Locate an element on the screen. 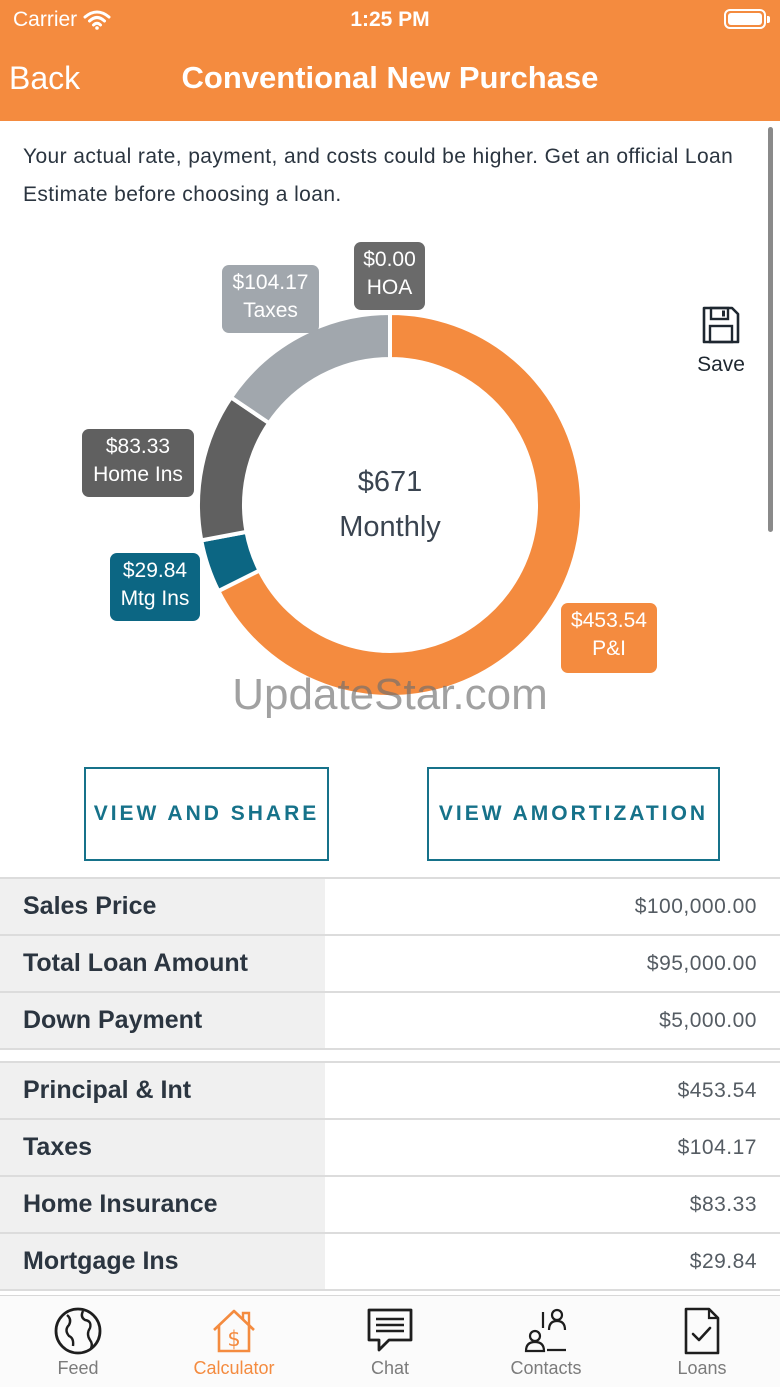 Image resolution: width=780 pixels, height=1387 pixels. wifi-icon is located at coordinates (97, 20).